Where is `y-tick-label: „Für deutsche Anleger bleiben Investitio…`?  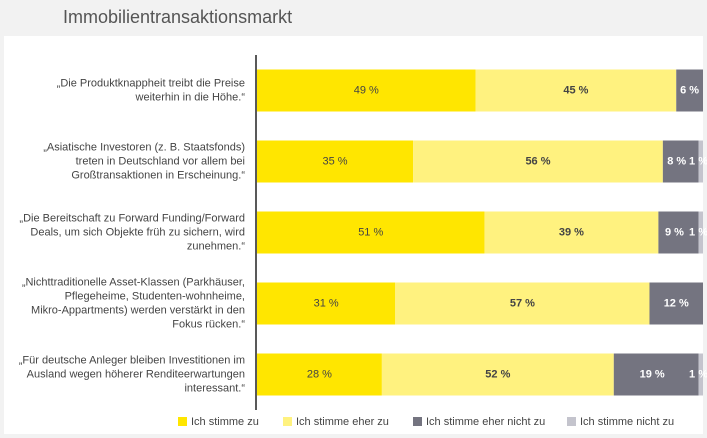 y-tick-label: „Für deutsche Anleger bleiben Investitio… is located at coordinates (132, 374).